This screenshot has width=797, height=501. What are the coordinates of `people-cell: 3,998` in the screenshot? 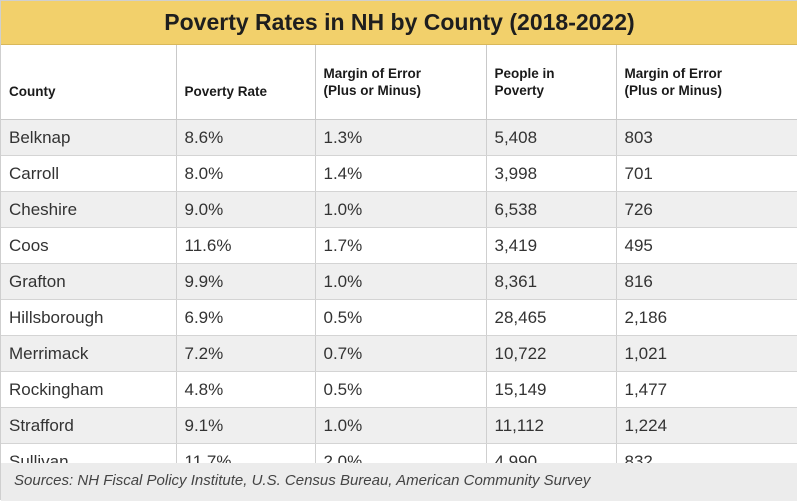 It's located at (551, 173).